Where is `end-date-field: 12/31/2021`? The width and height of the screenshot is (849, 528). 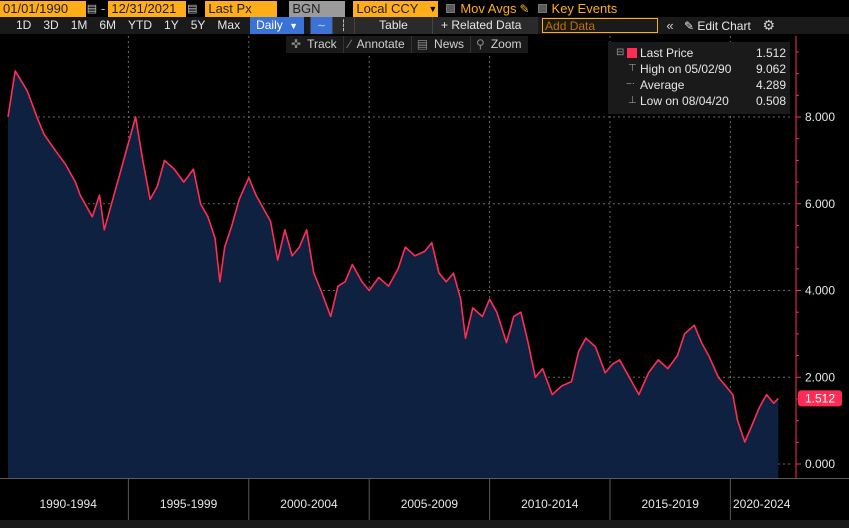 end-date-field: 12/31/2021 is located at coordinates (147, 8).